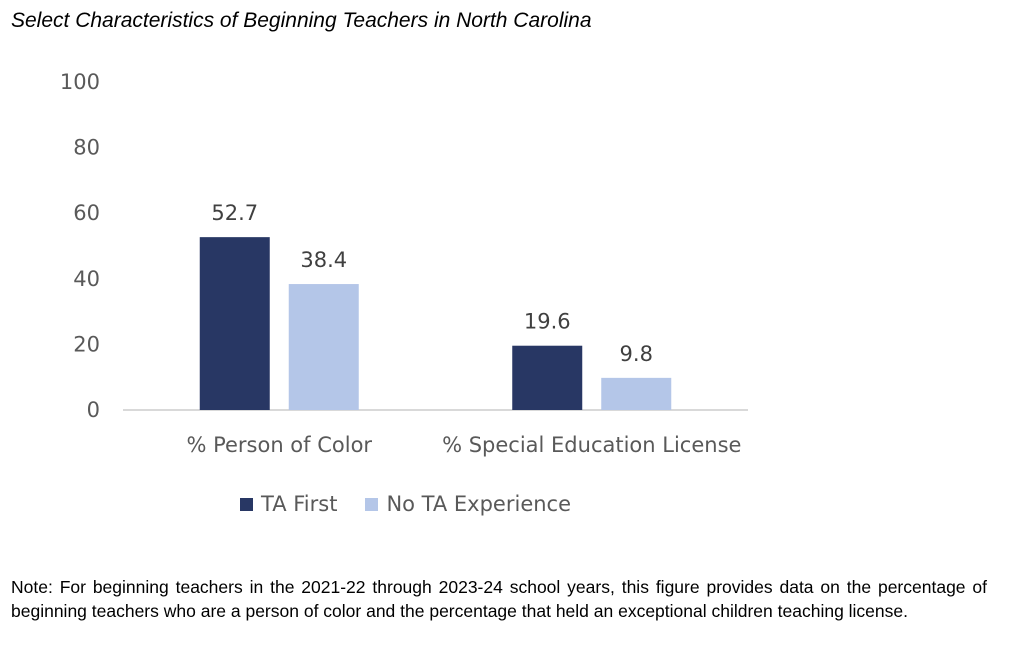  I want to click on y-tick-label: 0, so click(93, 410).